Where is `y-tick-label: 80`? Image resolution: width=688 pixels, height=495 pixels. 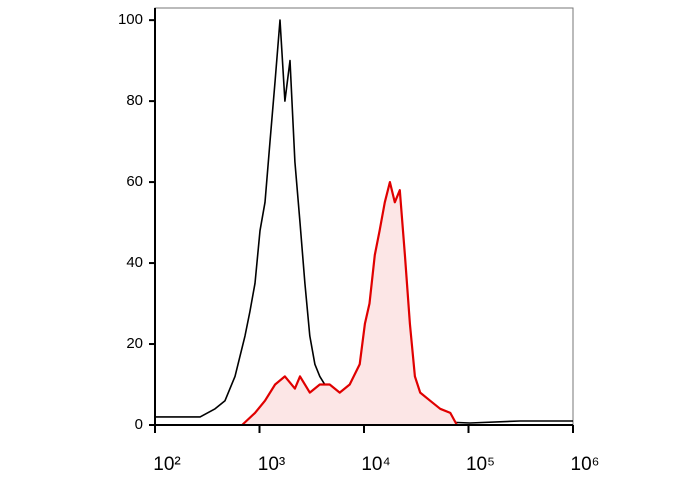
y-tick-label: 80 is located at coordinates (134, 100).